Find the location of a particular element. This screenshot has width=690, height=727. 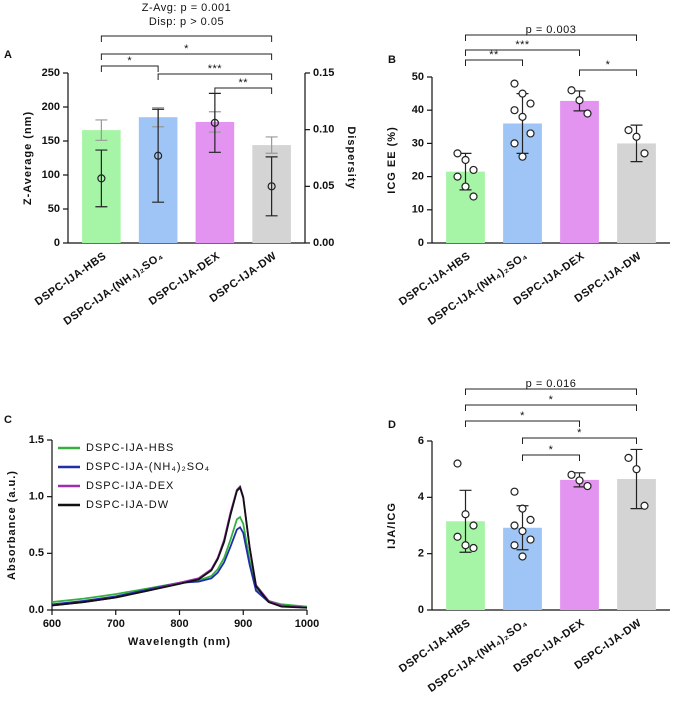

y2-axis-title: Dispersity is located at coordinates (351, 157).